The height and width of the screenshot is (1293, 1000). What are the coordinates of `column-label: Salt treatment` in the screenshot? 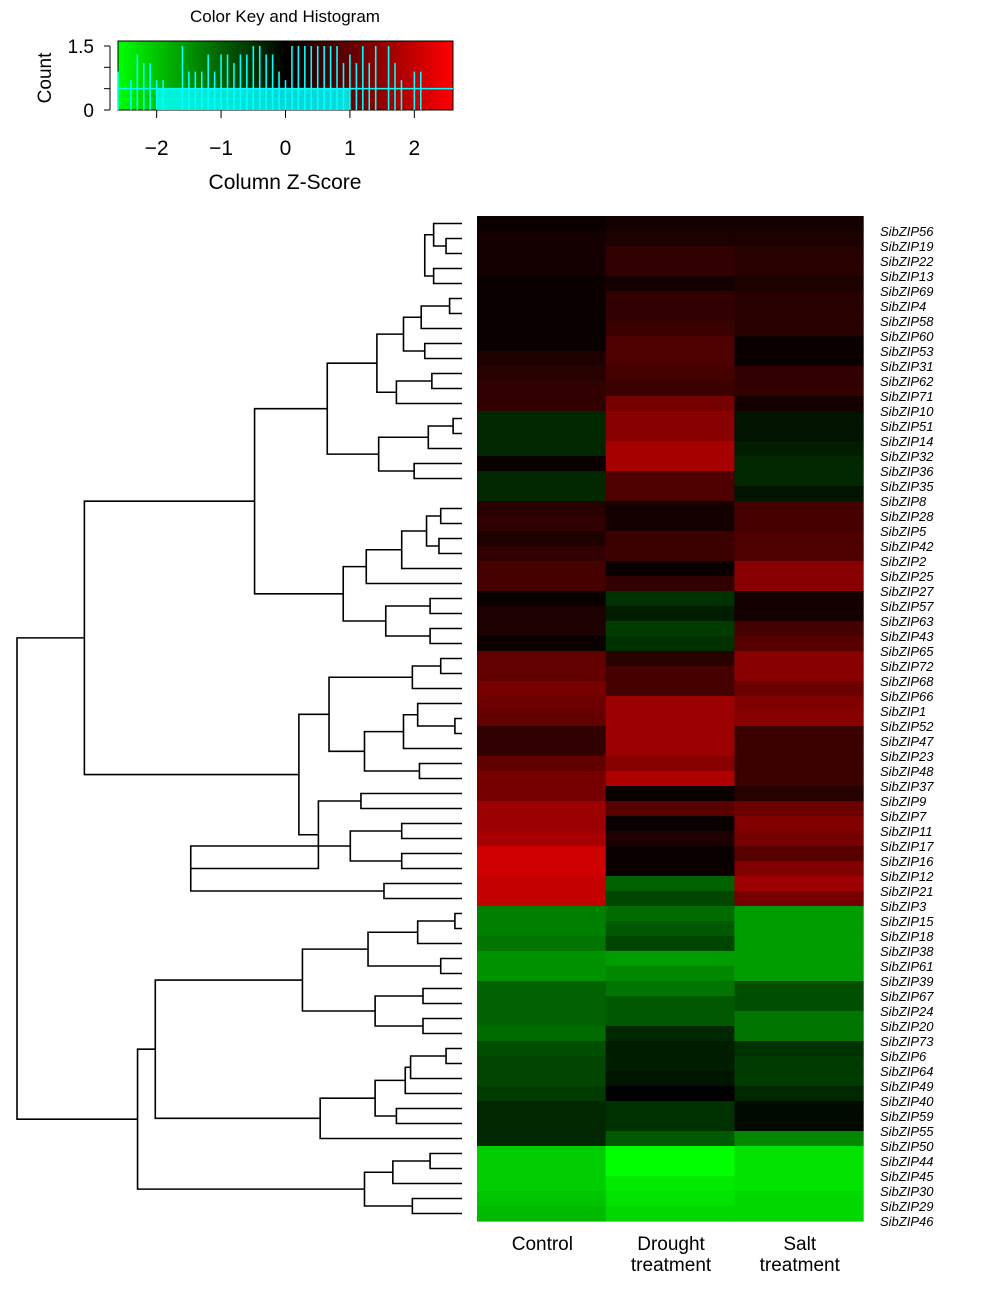 It's located at (800, 1255).